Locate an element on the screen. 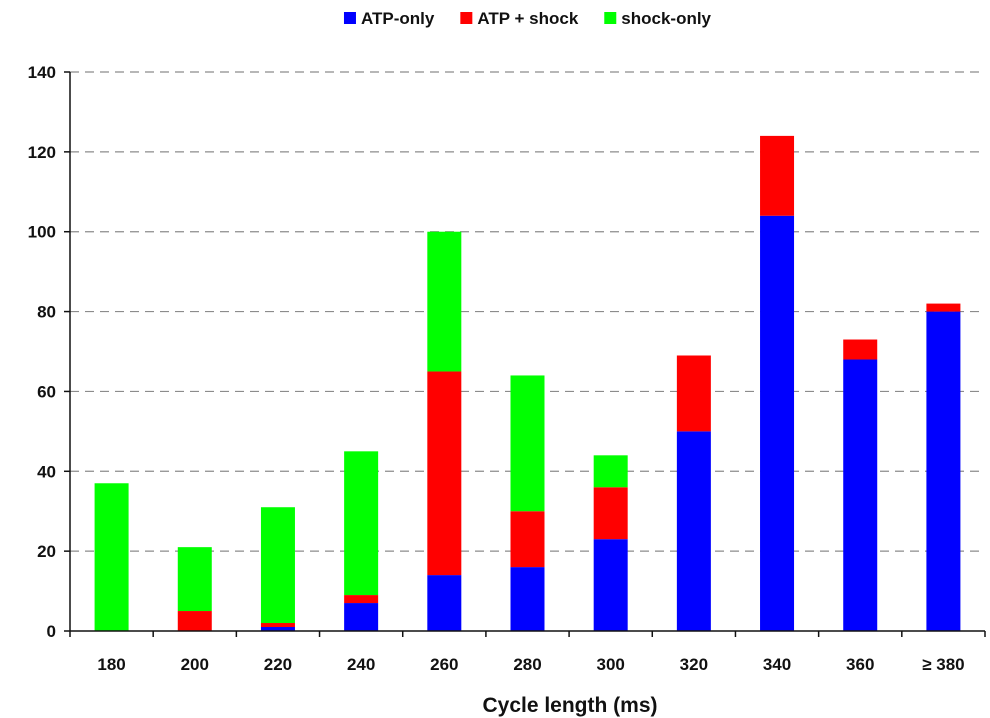 This screenshot has height=718, width=990. y-tick-label: 0 is located at coordinates (51, 631).